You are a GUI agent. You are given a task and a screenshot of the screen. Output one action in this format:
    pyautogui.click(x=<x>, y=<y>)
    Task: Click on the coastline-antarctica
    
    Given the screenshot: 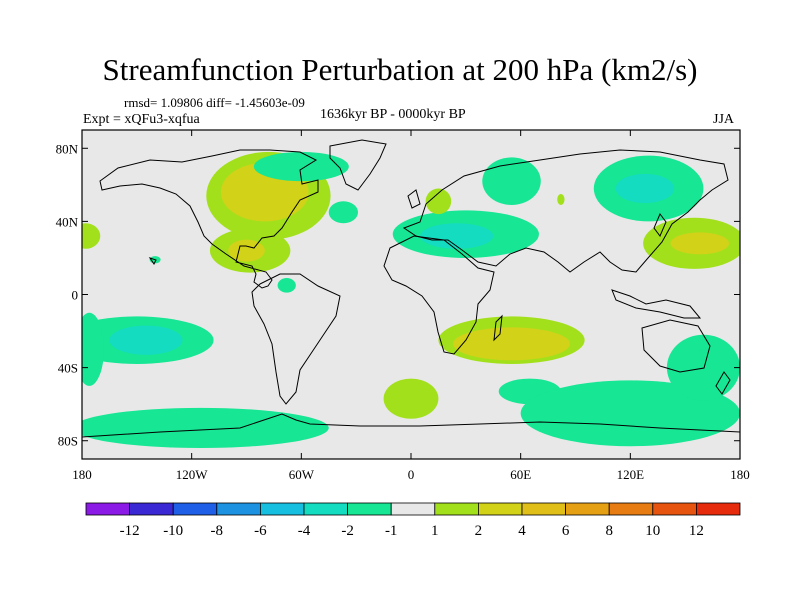 What is the action you would take?
    pyautogui.click(x=411, y=425)
    